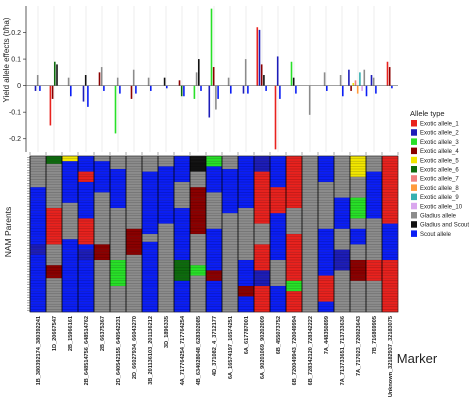 The width and height of the screenshot is (474, 400). I want to click on heatmap-x-tick-label: 2B_66375367, so click(103, 333).